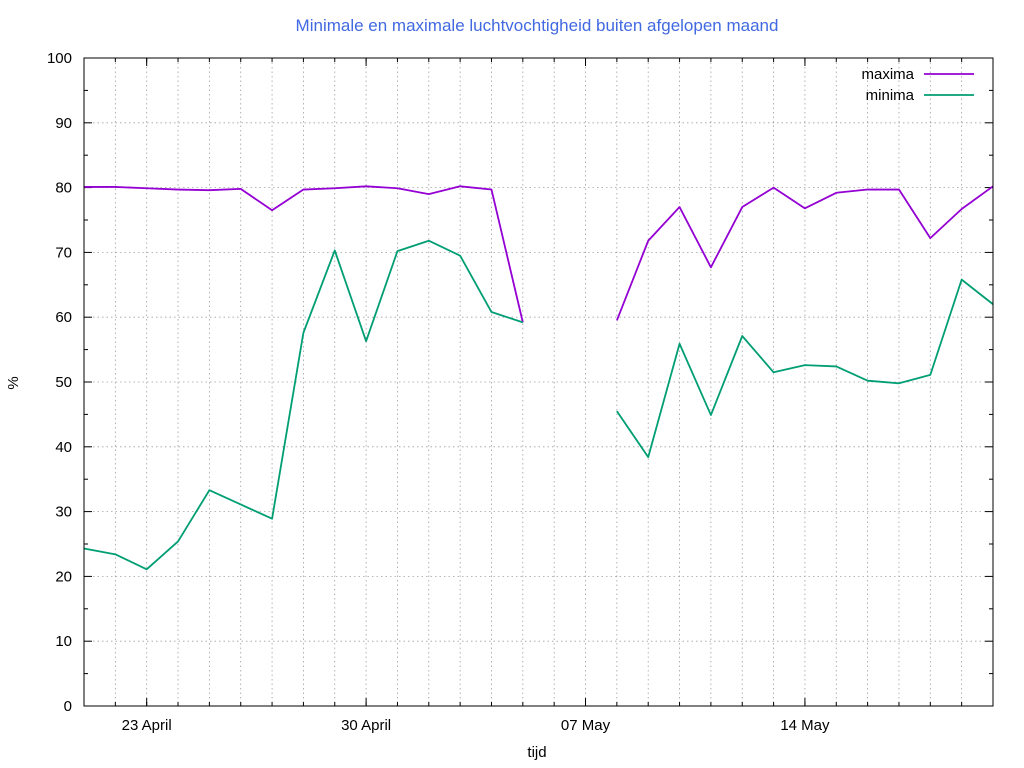 Image resolution: width=1024 pixels, height=768 pixels. I want to click on y-tick-label: 50, so click(63, 382).